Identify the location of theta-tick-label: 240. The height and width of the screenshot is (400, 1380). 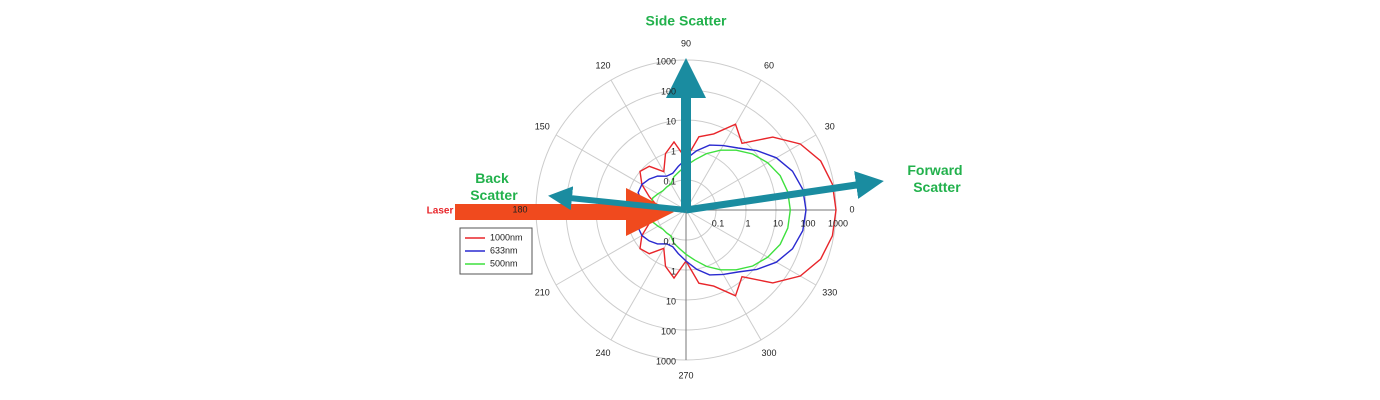
(602, 353).